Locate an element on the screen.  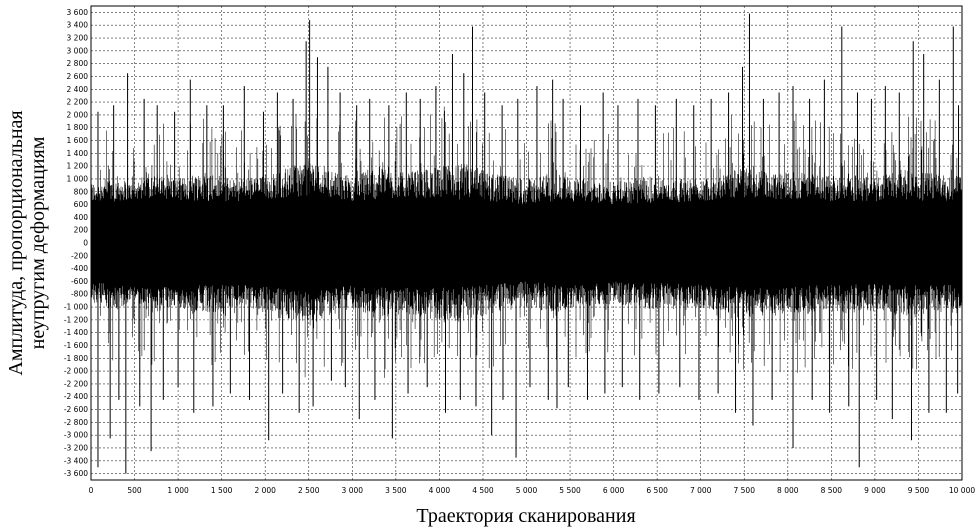
y-tick-label: -2 200 is located at coordinates (76, 383).